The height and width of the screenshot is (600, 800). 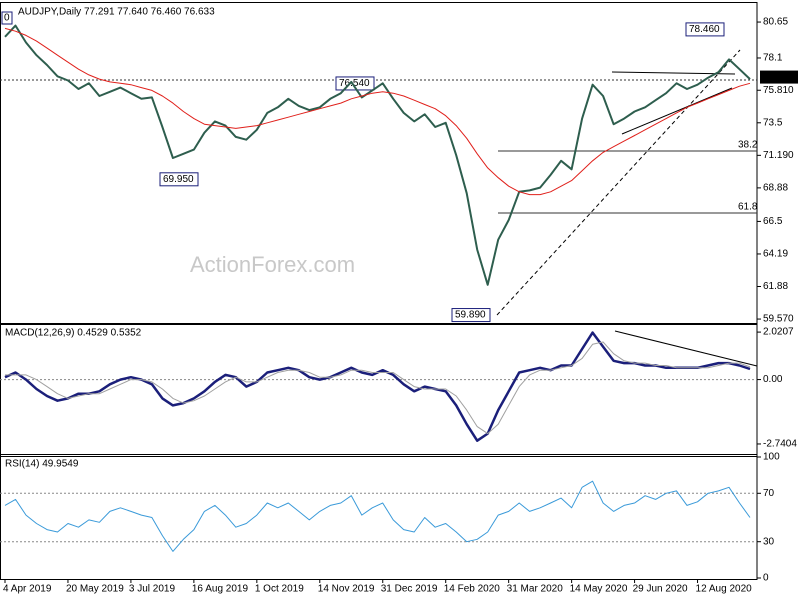 What do you see at coordinates (773, 122) in the screenshot?
I see `y-tick-label: 73.5` at bounding box center [773, 122].